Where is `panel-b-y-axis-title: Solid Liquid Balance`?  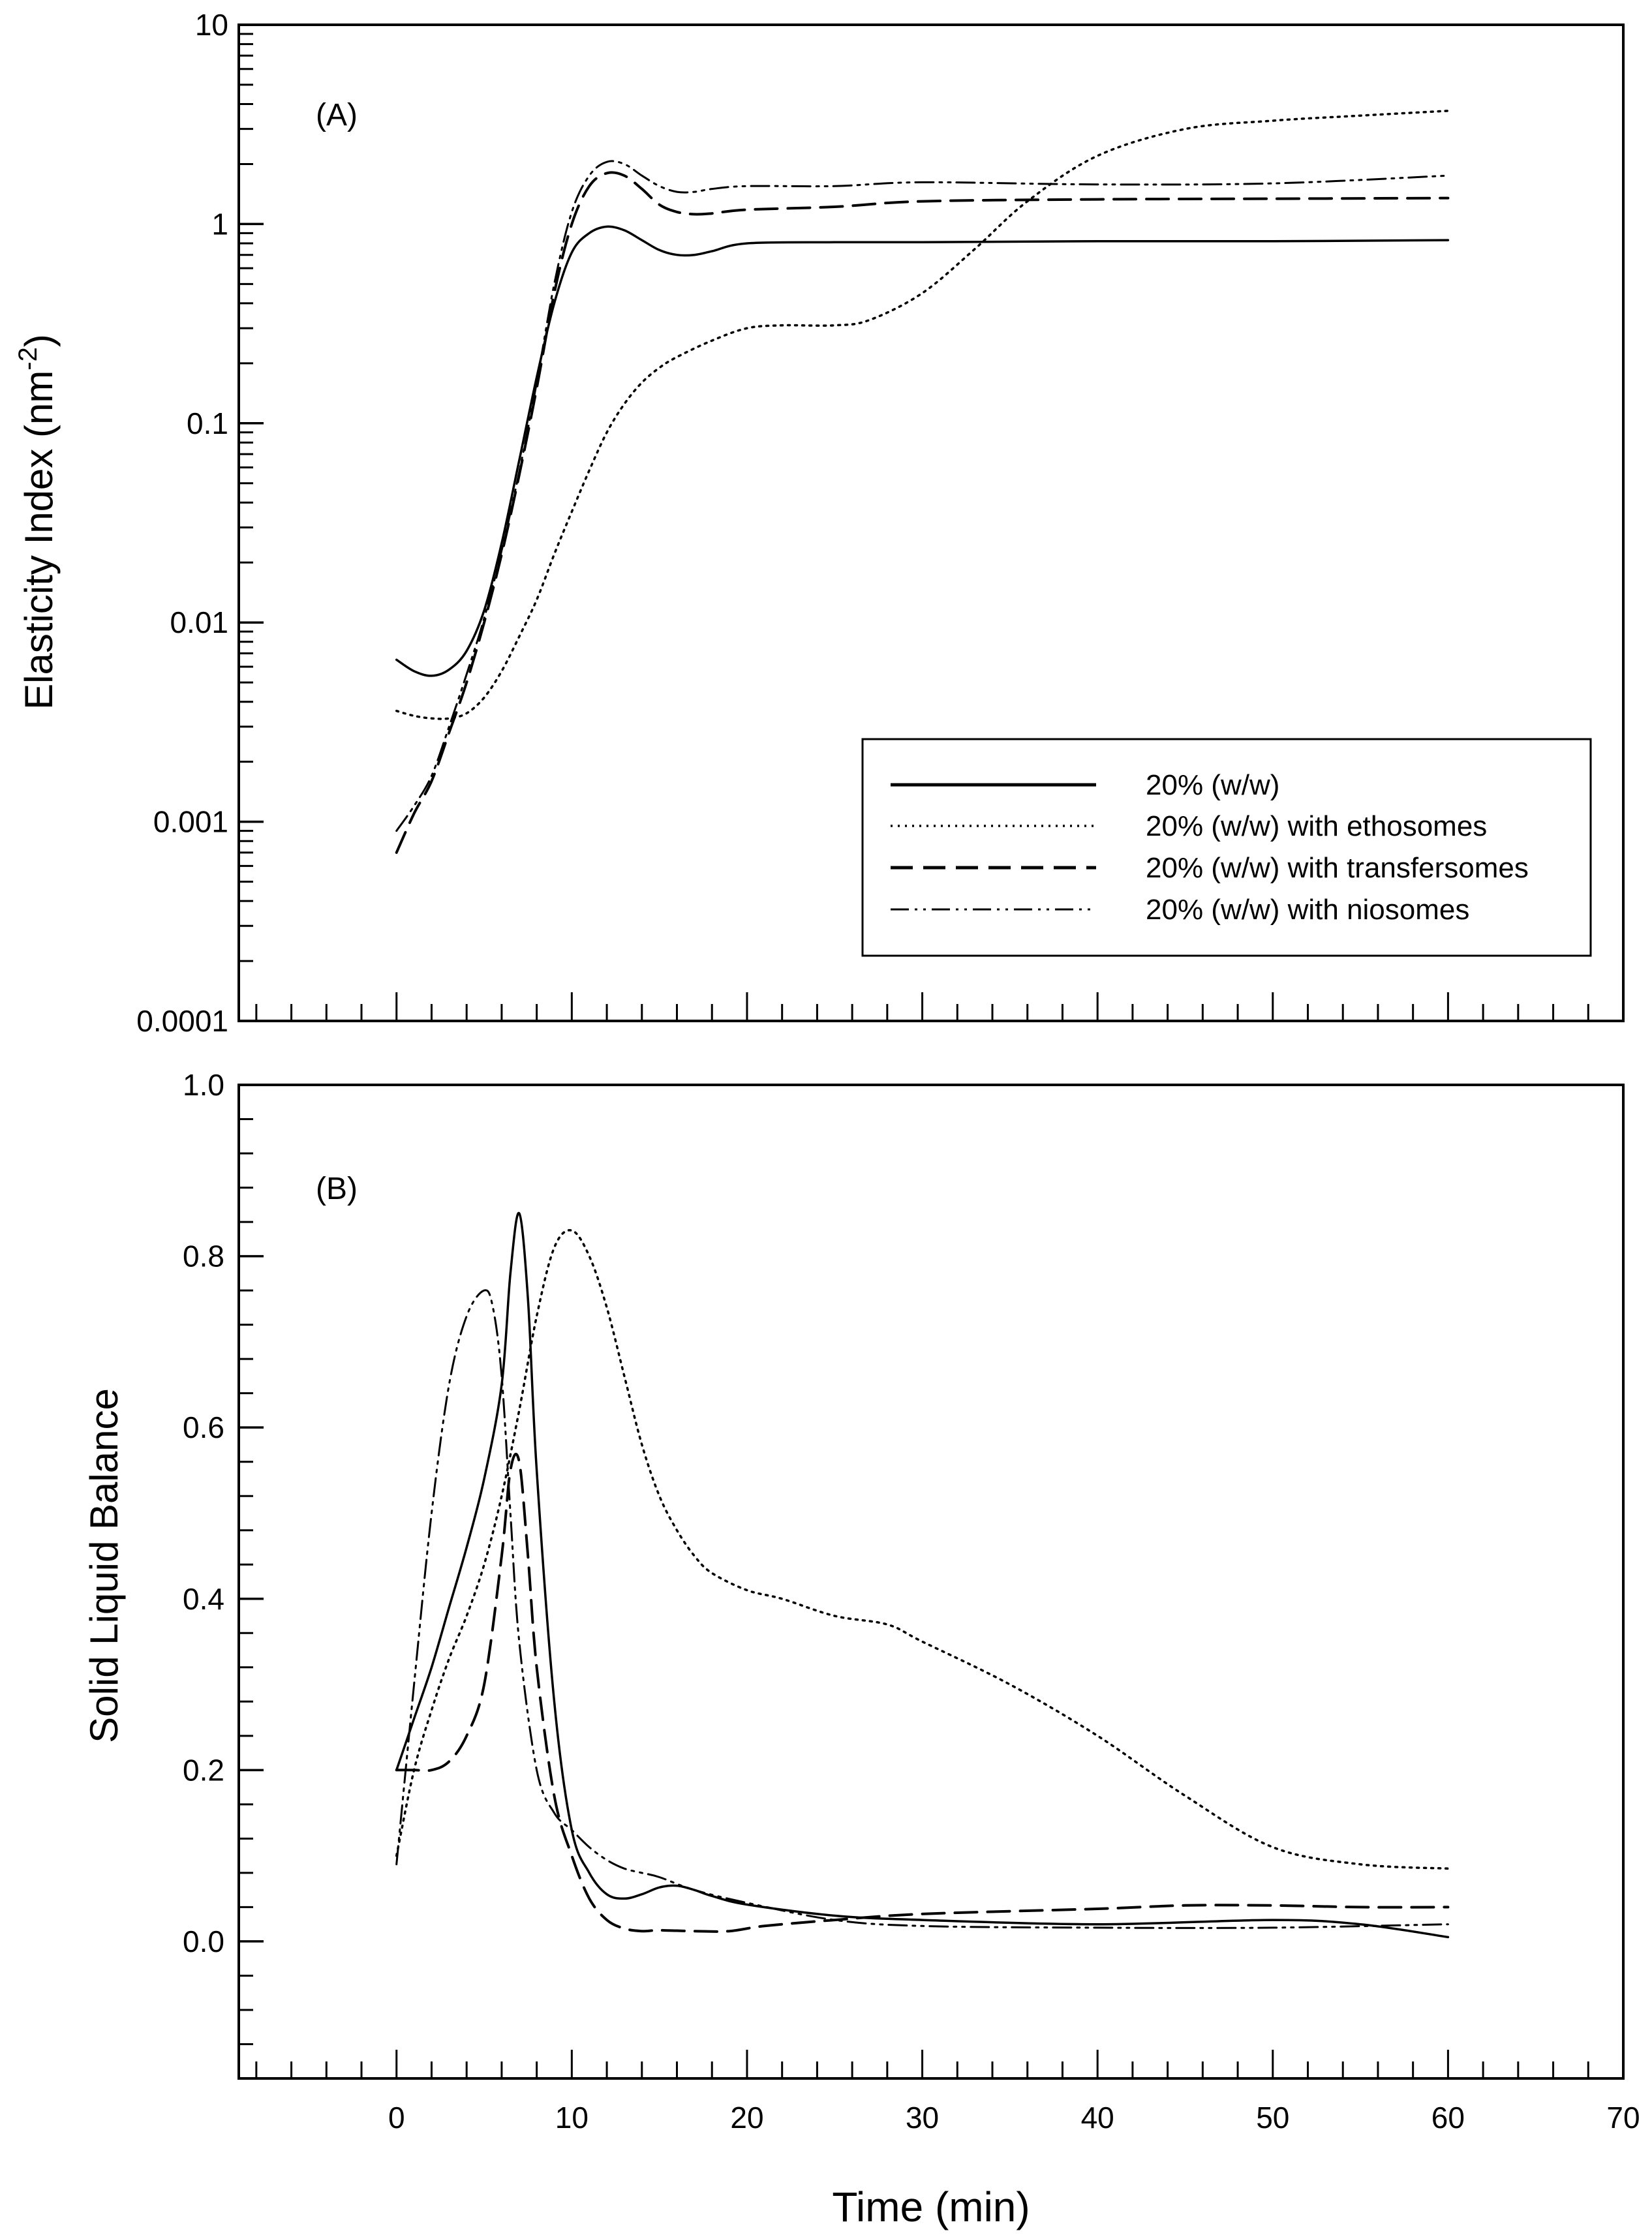 panel-b-y-axis-title: Solid Liquid Balance is located at coordinates (104, 1565).